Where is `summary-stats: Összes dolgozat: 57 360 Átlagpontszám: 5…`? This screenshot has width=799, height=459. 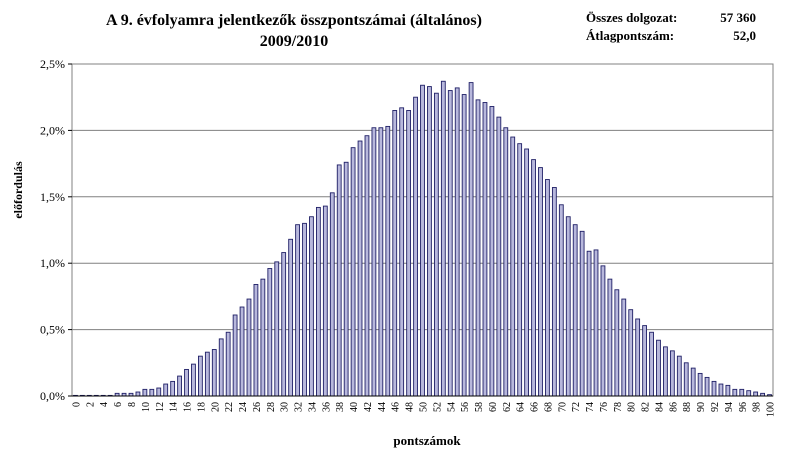 summary-stats: Összes dolgozat: 57 360 Átlagpontszám: 5… is located at coordinates (671, 27).